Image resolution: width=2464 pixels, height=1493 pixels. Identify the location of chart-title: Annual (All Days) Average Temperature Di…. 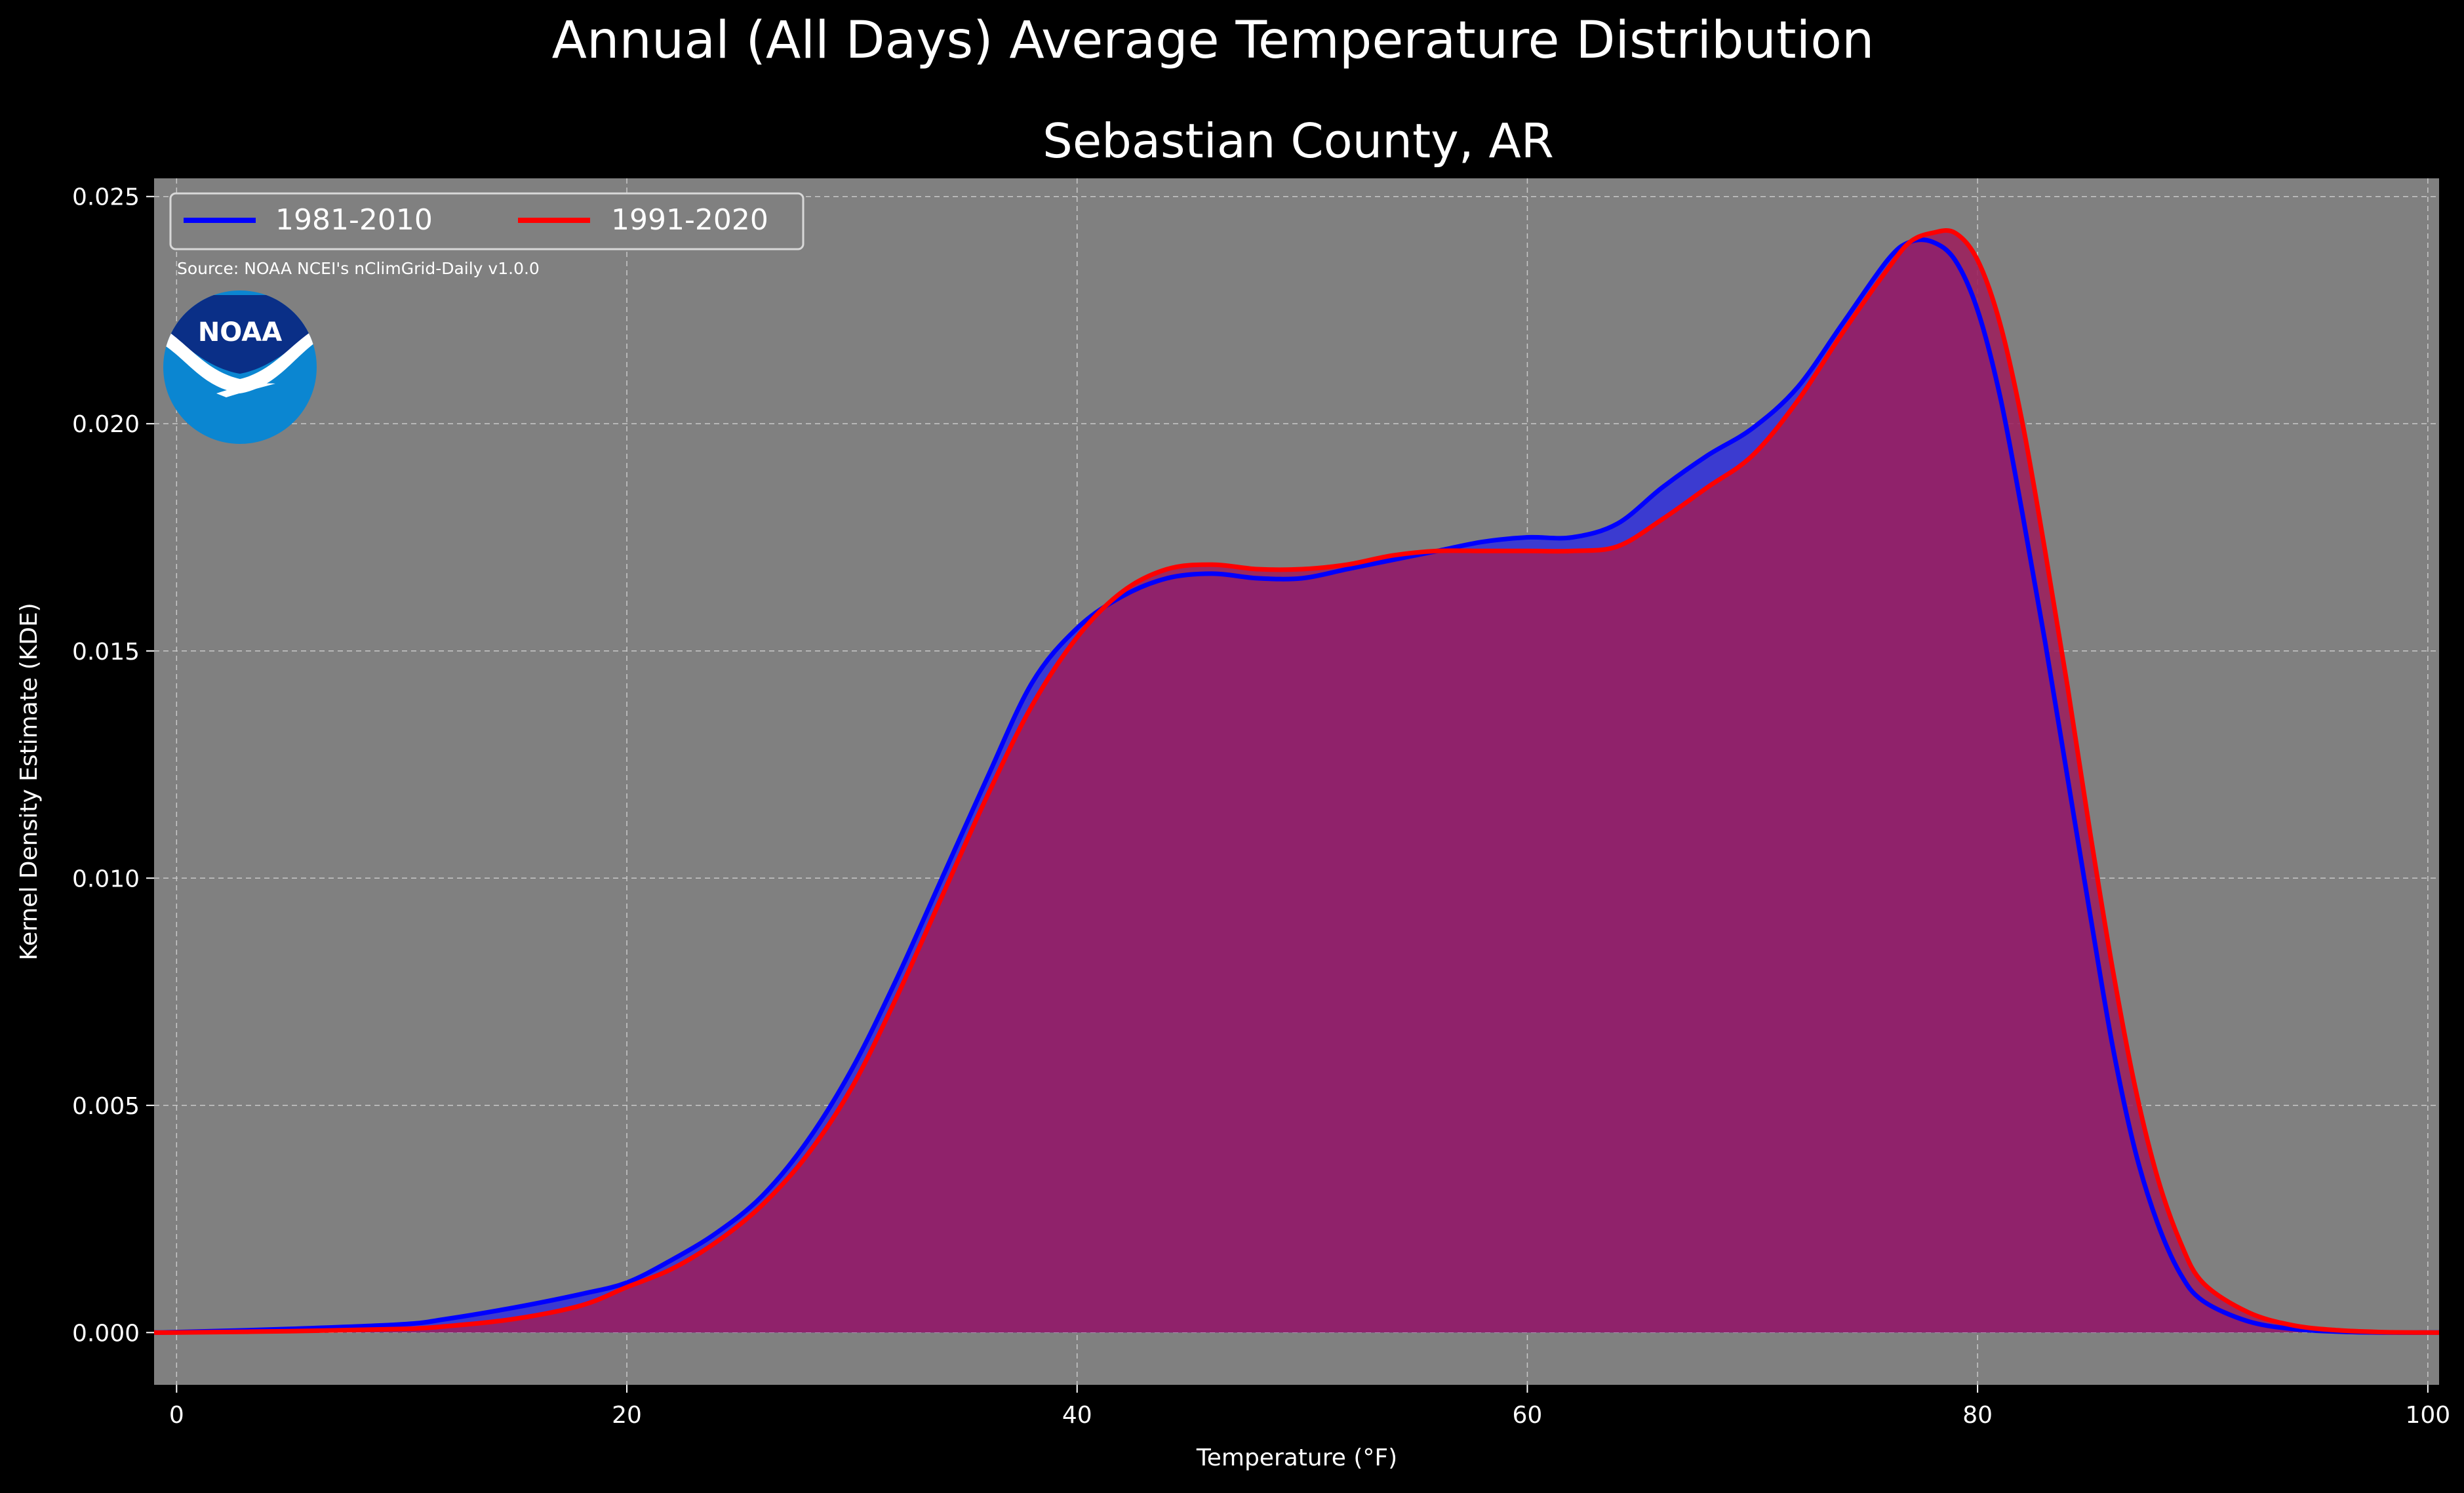
(1213, 40).